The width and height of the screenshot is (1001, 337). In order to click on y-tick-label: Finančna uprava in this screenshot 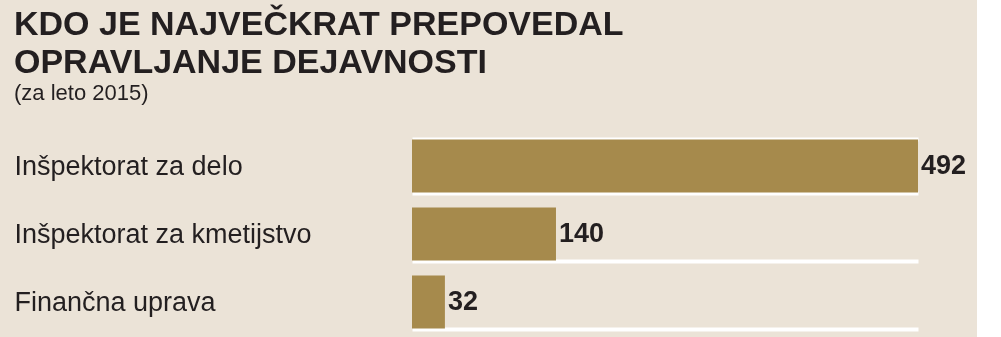, I will do `click(115, 301)`.